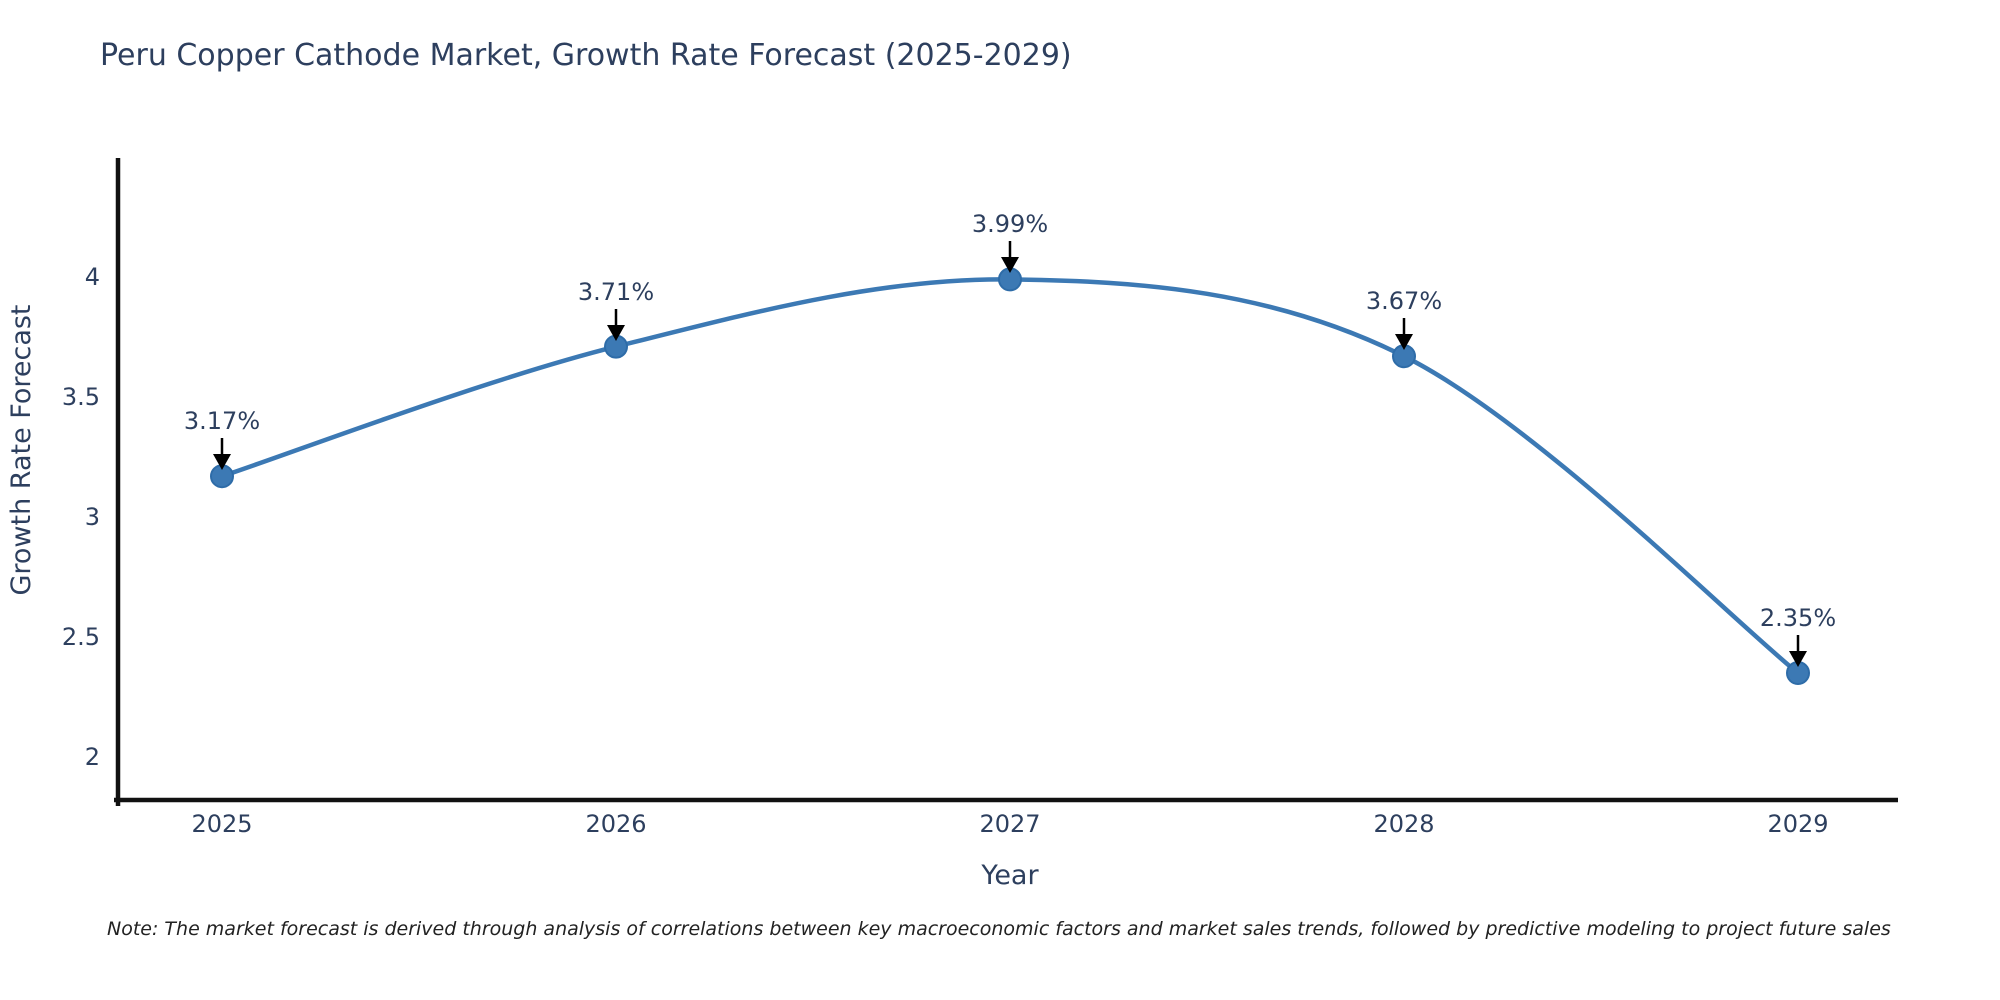 This screenshot has height=1000, width=2000. I want to click on annotation-label: 2.35%, so click(1798, 618).